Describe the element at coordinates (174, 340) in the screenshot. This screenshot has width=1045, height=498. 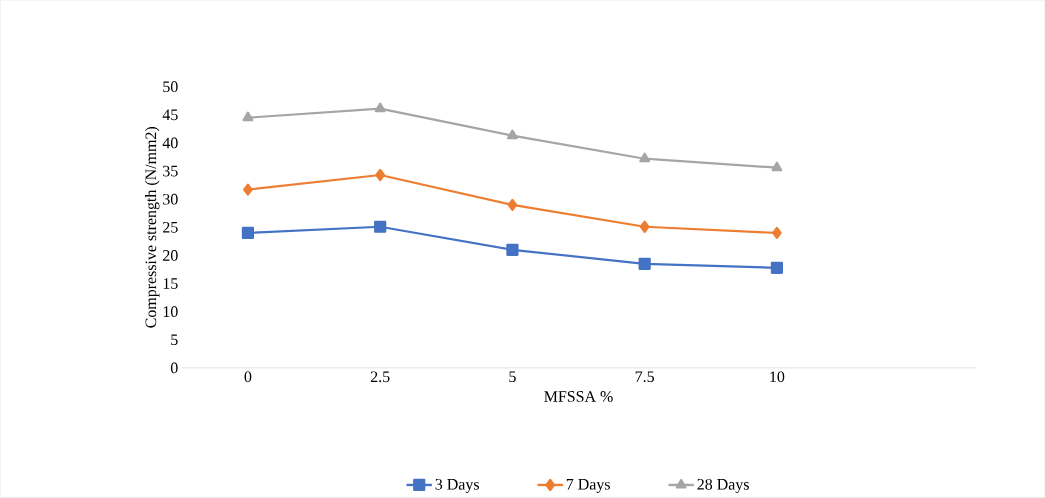
I see `y-tick-label: 5` at that location.